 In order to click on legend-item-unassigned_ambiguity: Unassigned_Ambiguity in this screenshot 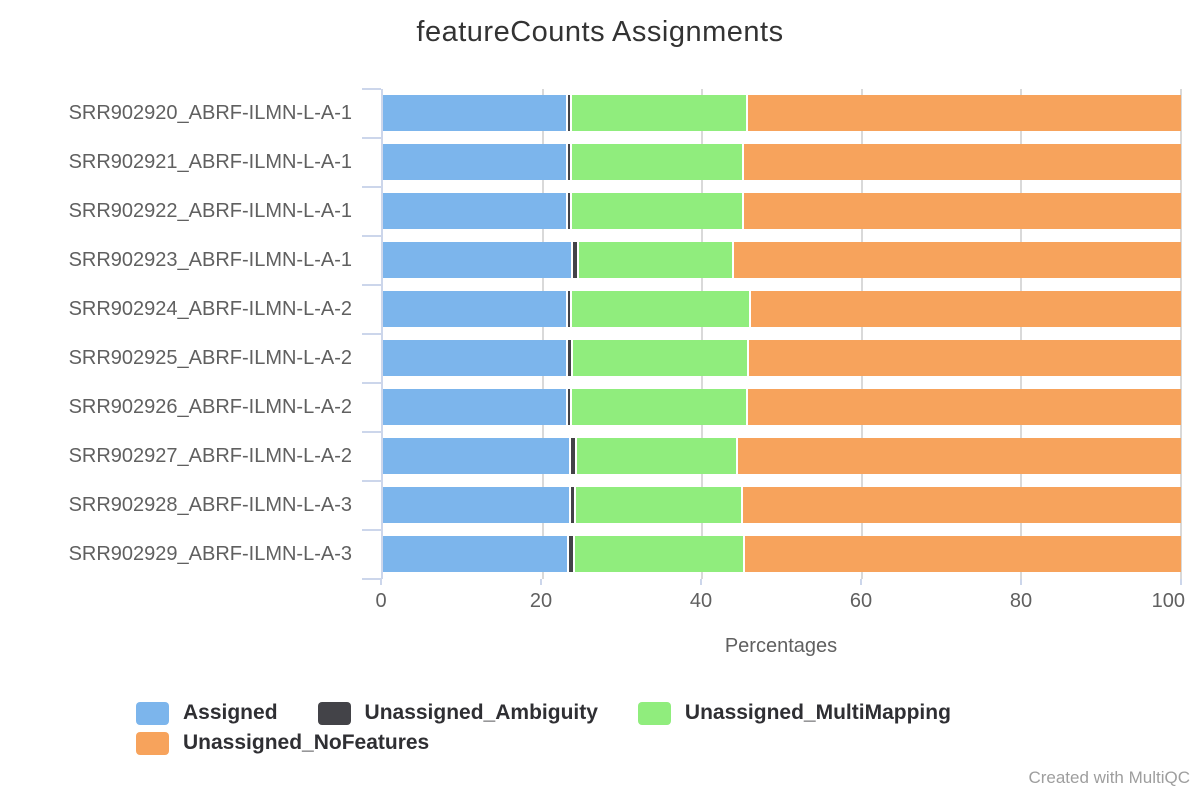, I will do `click(457, 713)`.